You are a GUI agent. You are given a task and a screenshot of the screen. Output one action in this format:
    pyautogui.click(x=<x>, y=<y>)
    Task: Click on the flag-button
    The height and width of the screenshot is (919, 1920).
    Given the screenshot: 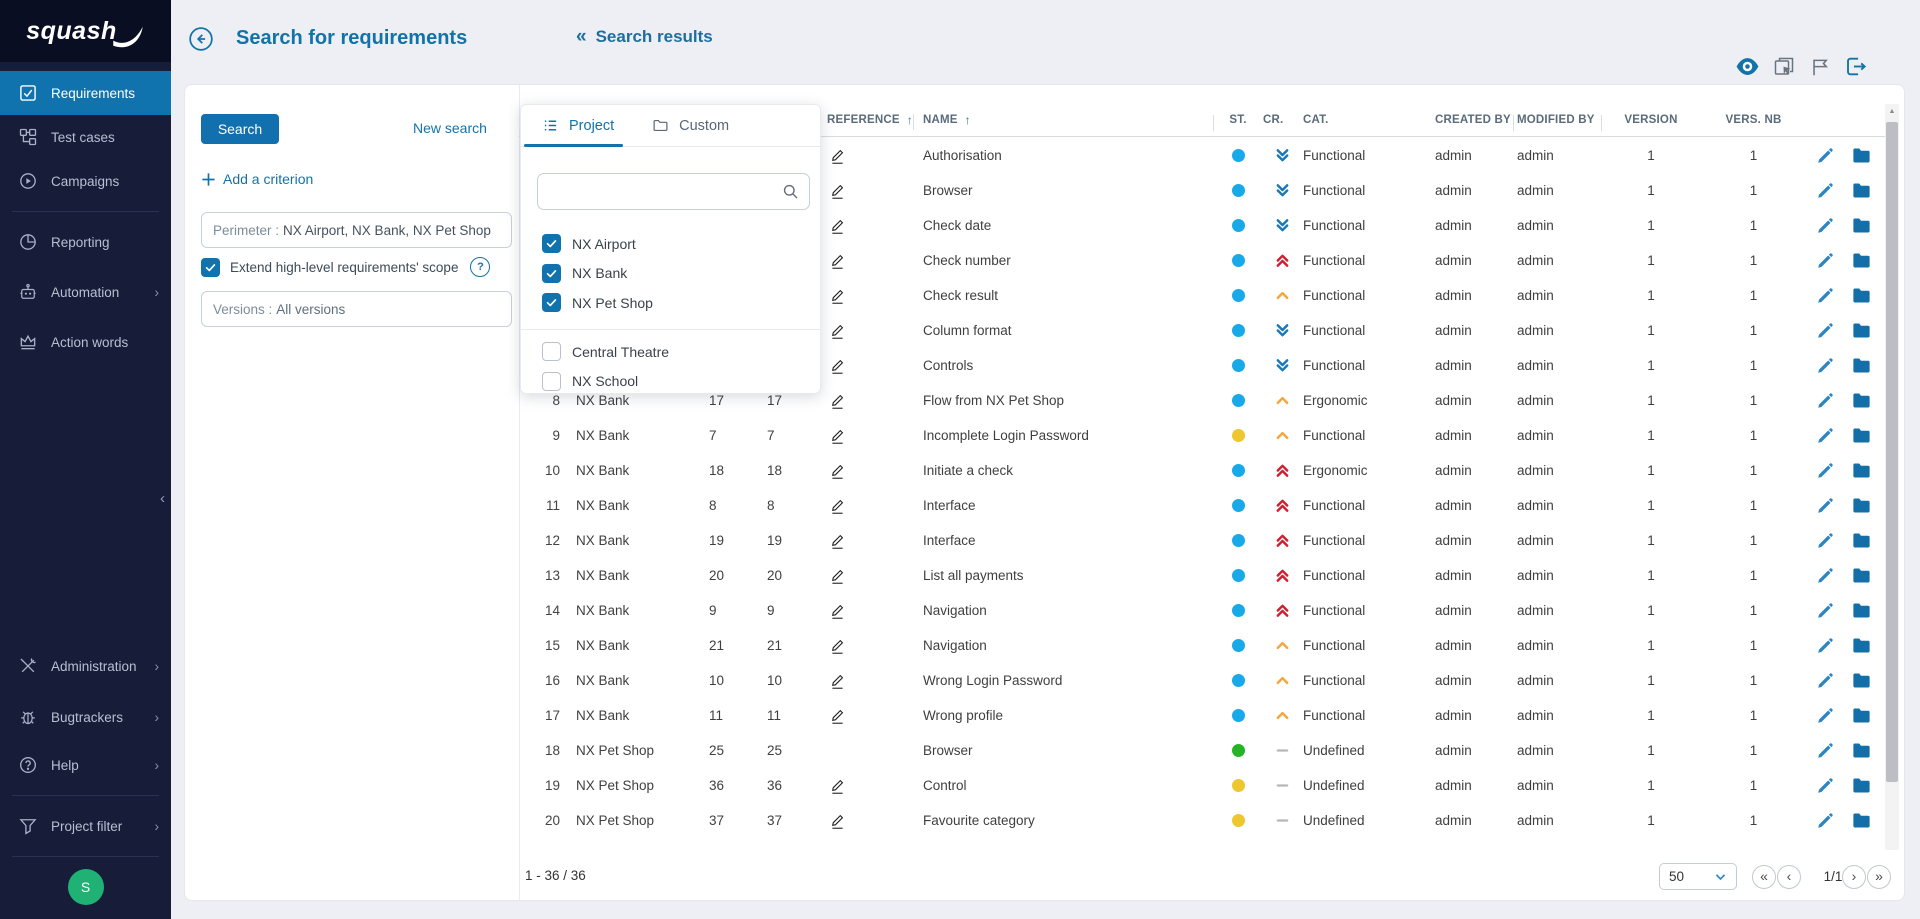 What is the action you would take?
    pyautogui.click(x=1819, y=66)
    